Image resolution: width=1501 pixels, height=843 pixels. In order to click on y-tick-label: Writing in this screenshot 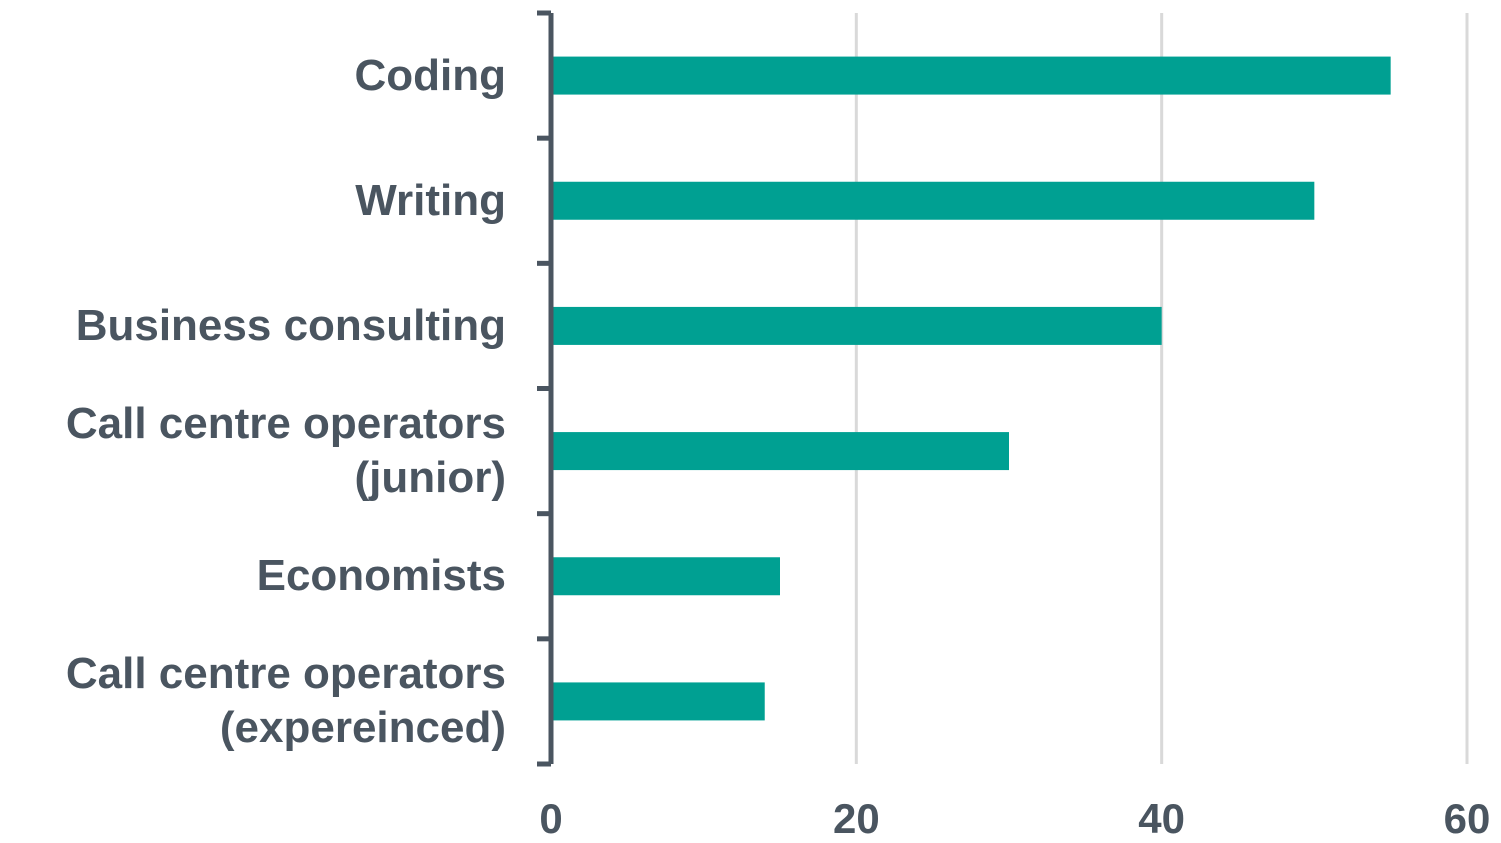, I will do `click(430, 200)`.